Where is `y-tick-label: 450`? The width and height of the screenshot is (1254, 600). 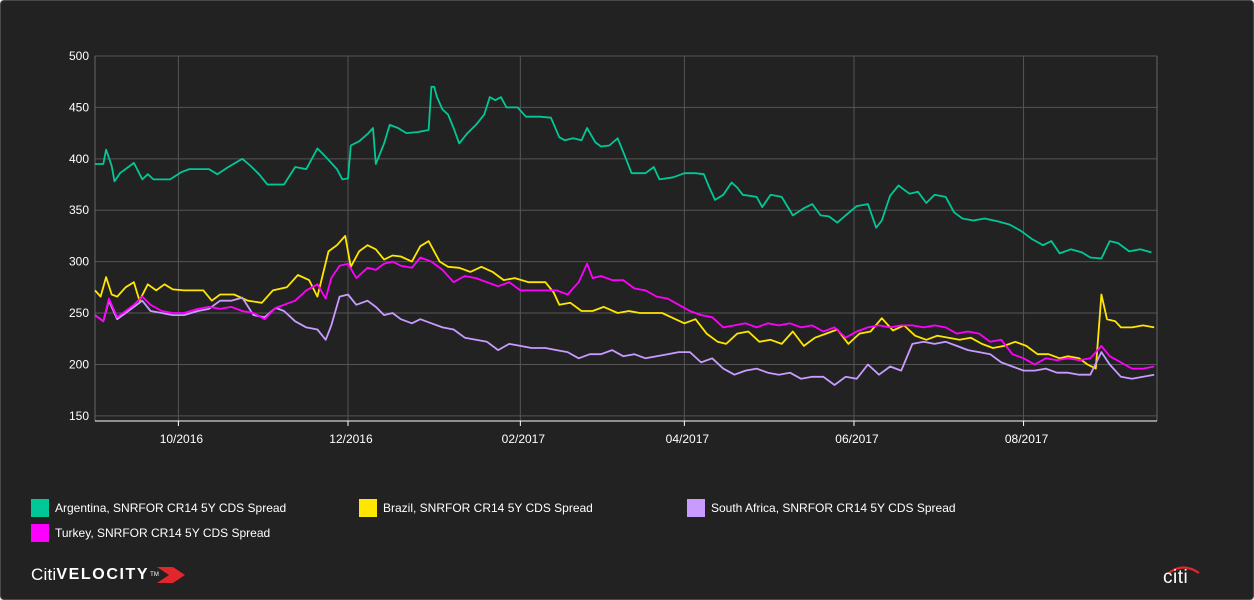
y-tick-label: 450 is located at coordinates (79, 107).